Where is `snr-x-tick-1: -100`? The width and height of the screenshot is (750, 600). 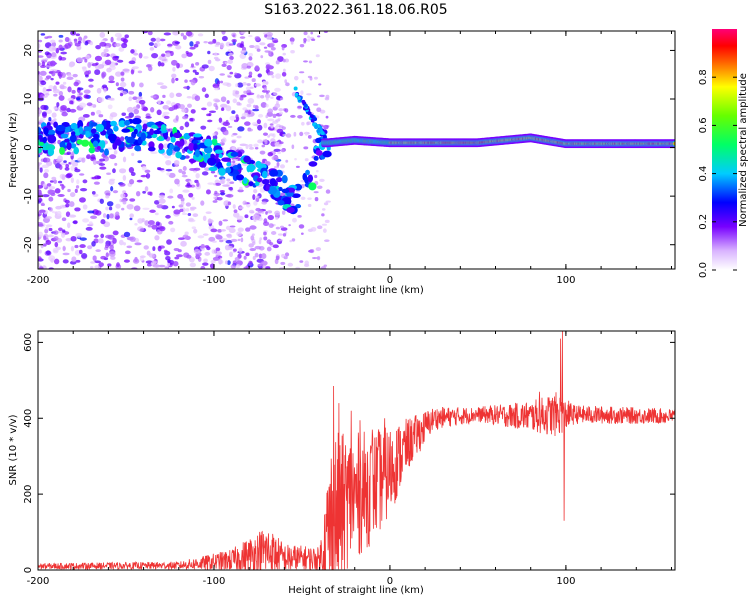
snr-x-tick-1: -100 is located at coordinates (214, 581).